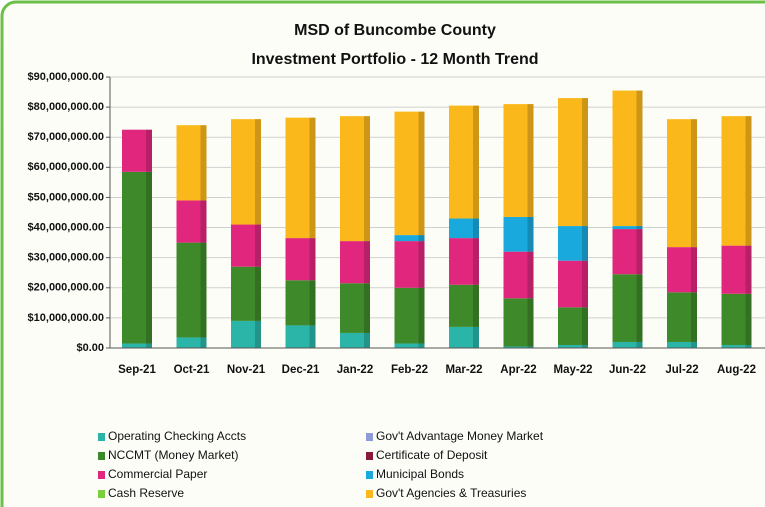 This screenshot has height=507, width=765. I want to click on y-tick-label: $20,000,000.00, so click(66, 288).